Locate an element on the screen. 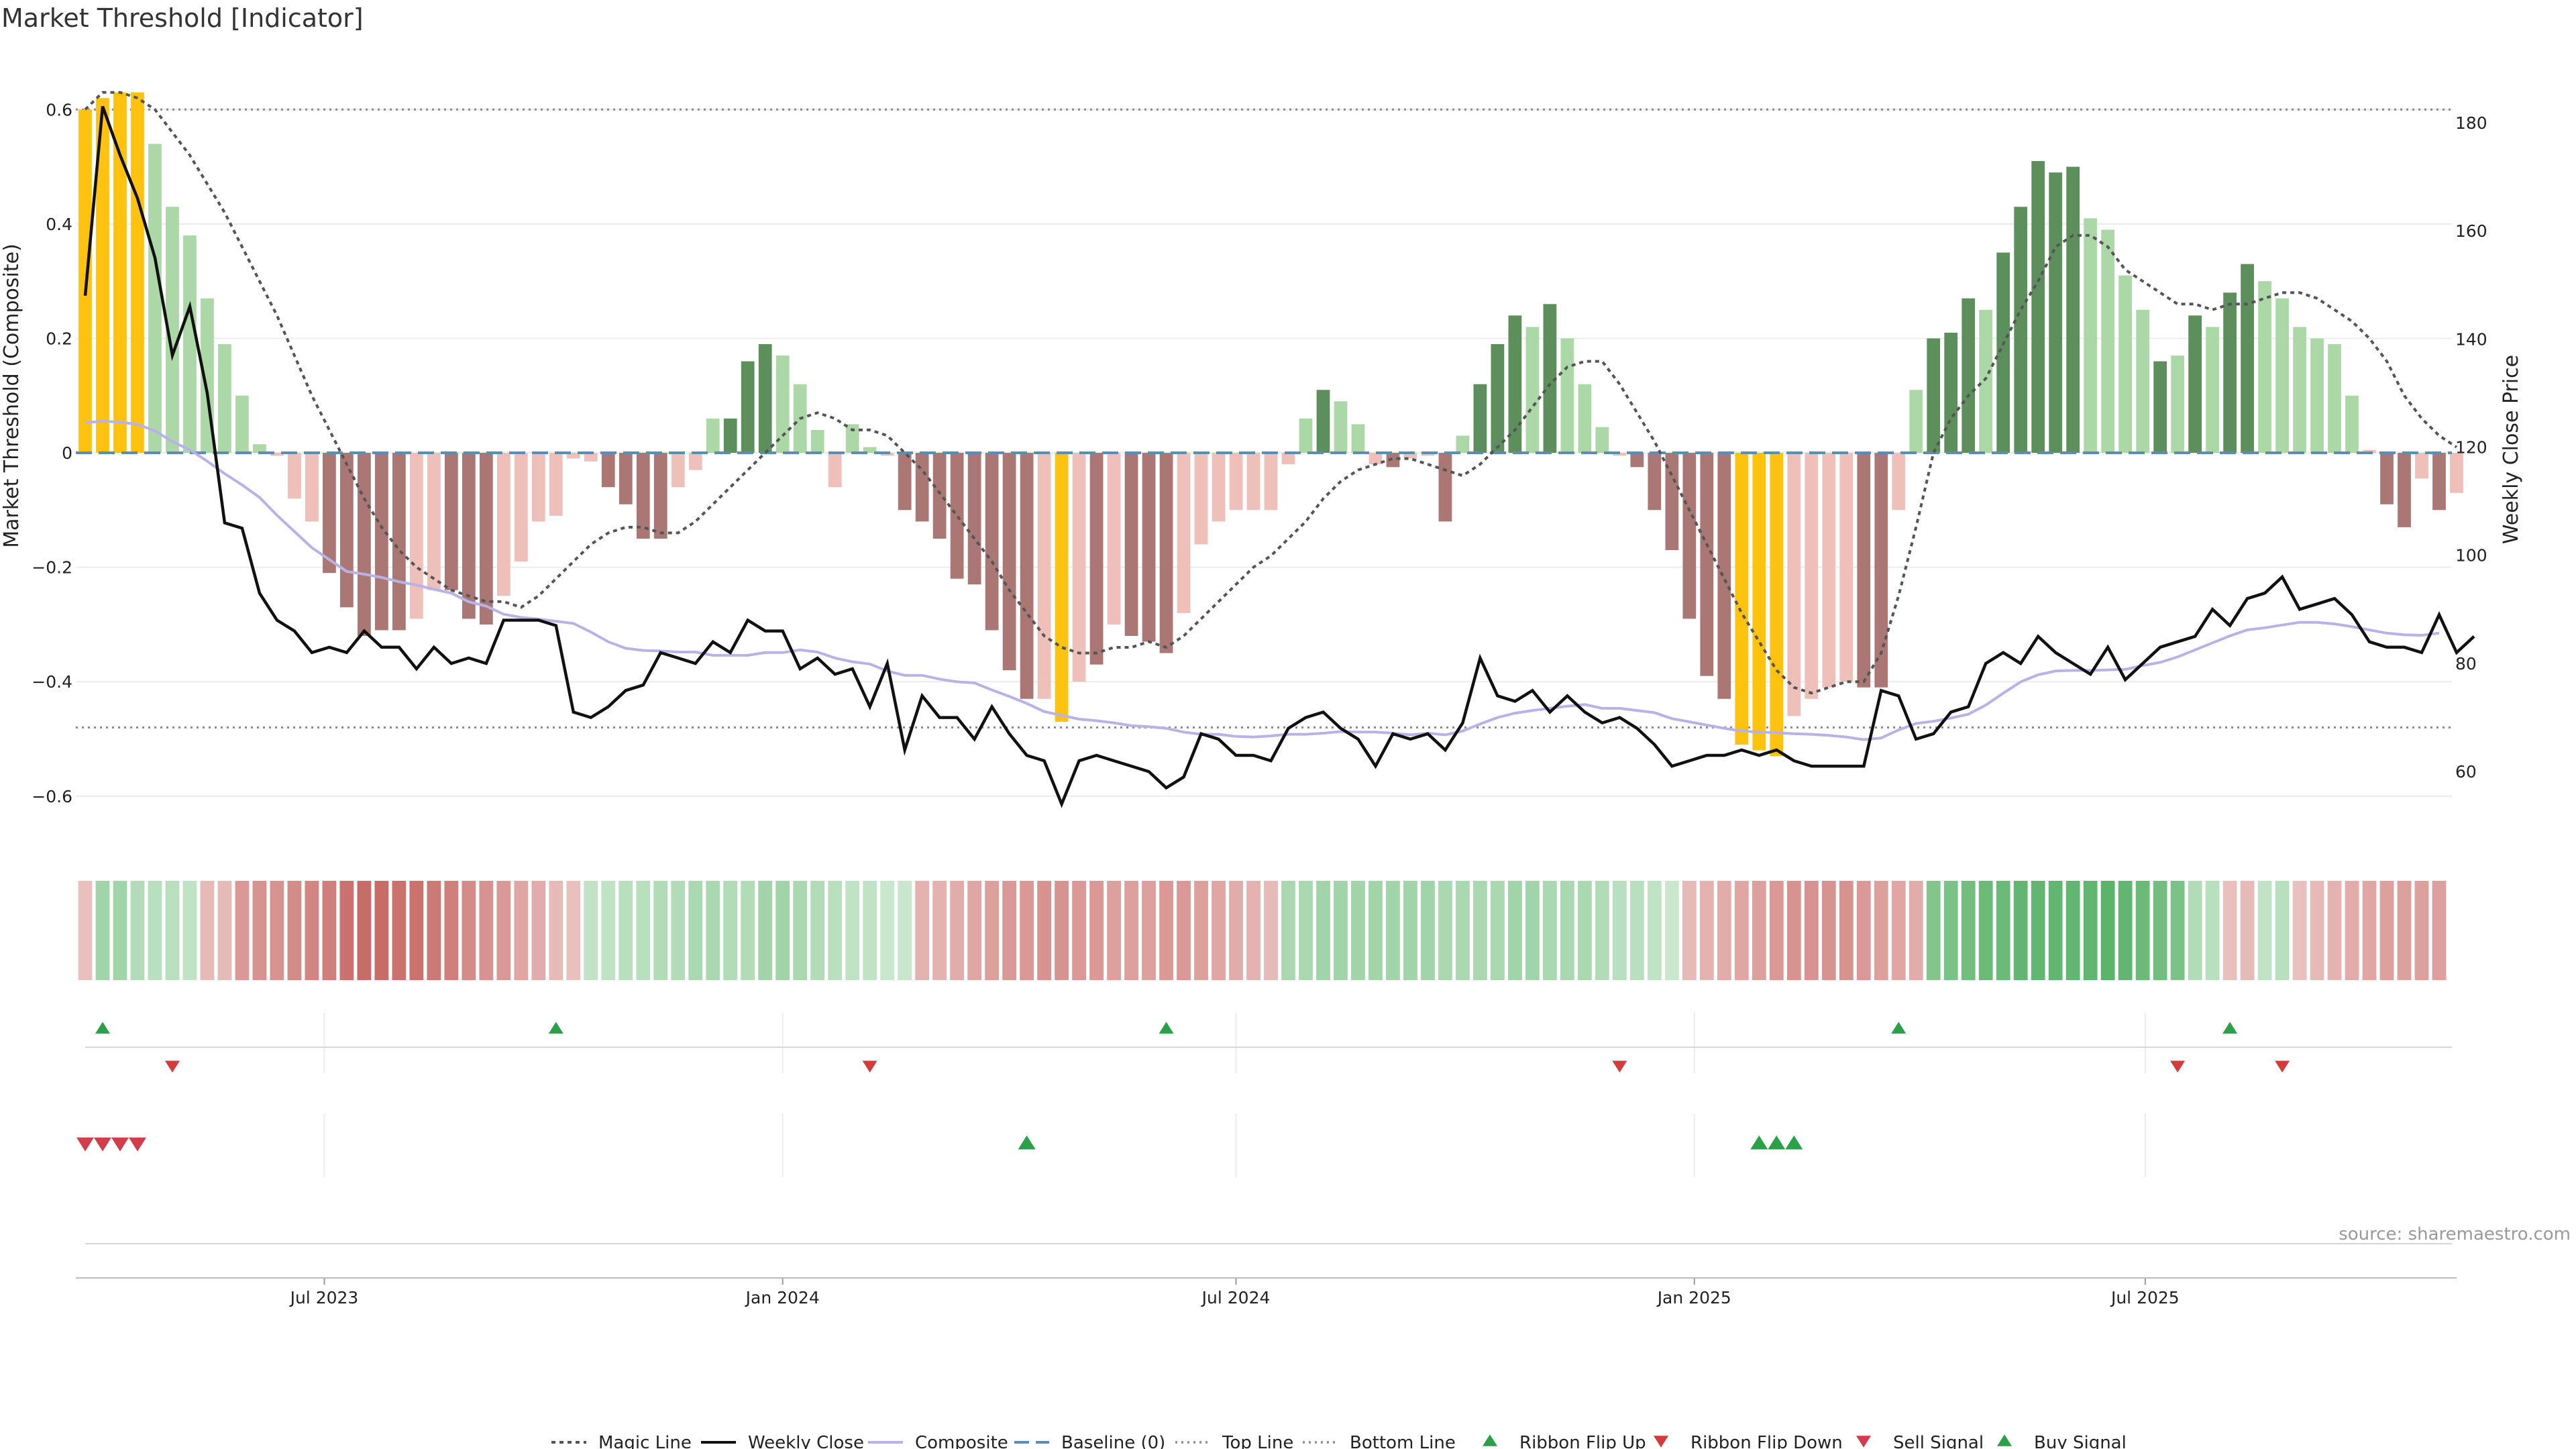 The width and height of the screenshot is (2576, 1449). ribbon-flip-up-marker is located at coordinates (556, 1028).